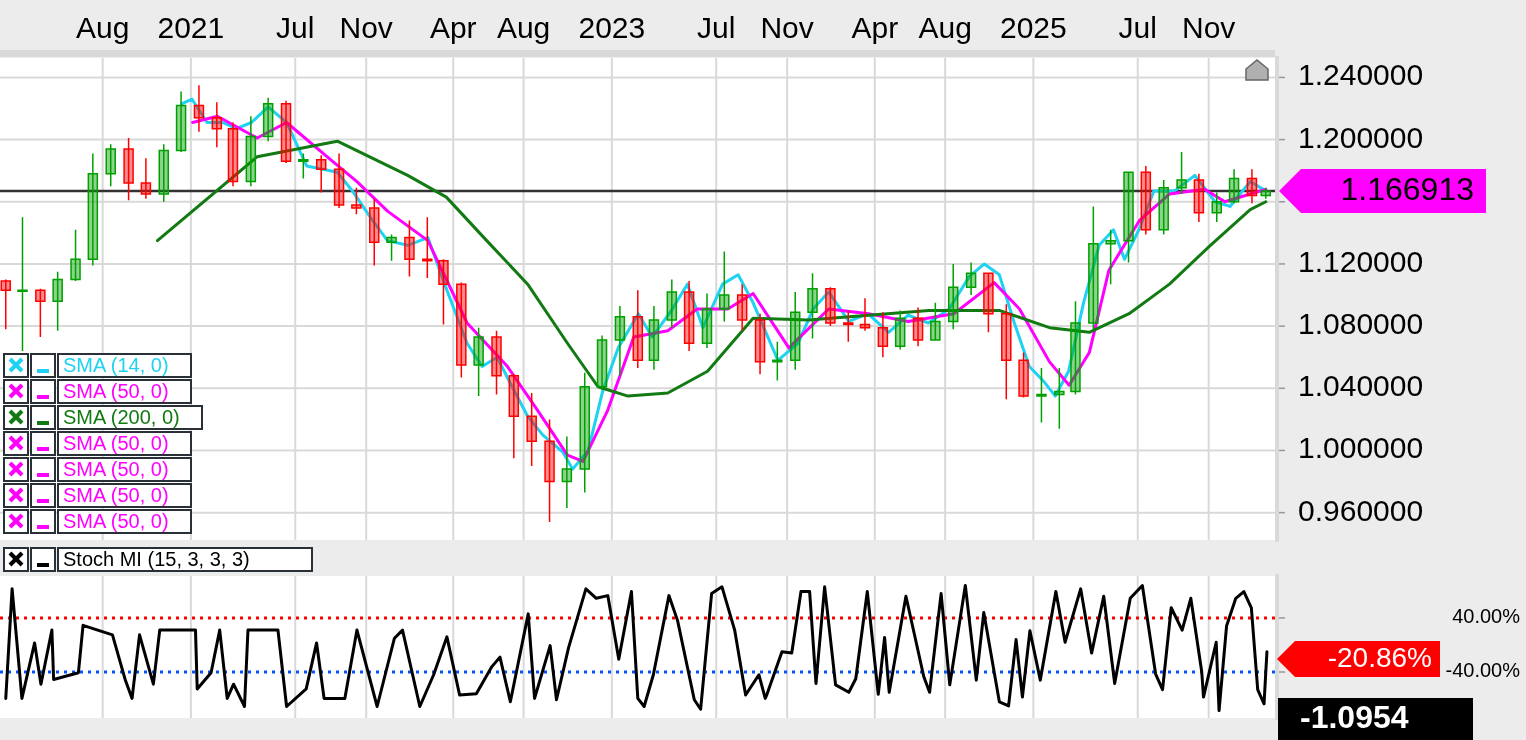  What do you see at coordinates (1379, 658) in the screenshot?
I see `annotation: -20.86%` at bounding box center [1379, 658].